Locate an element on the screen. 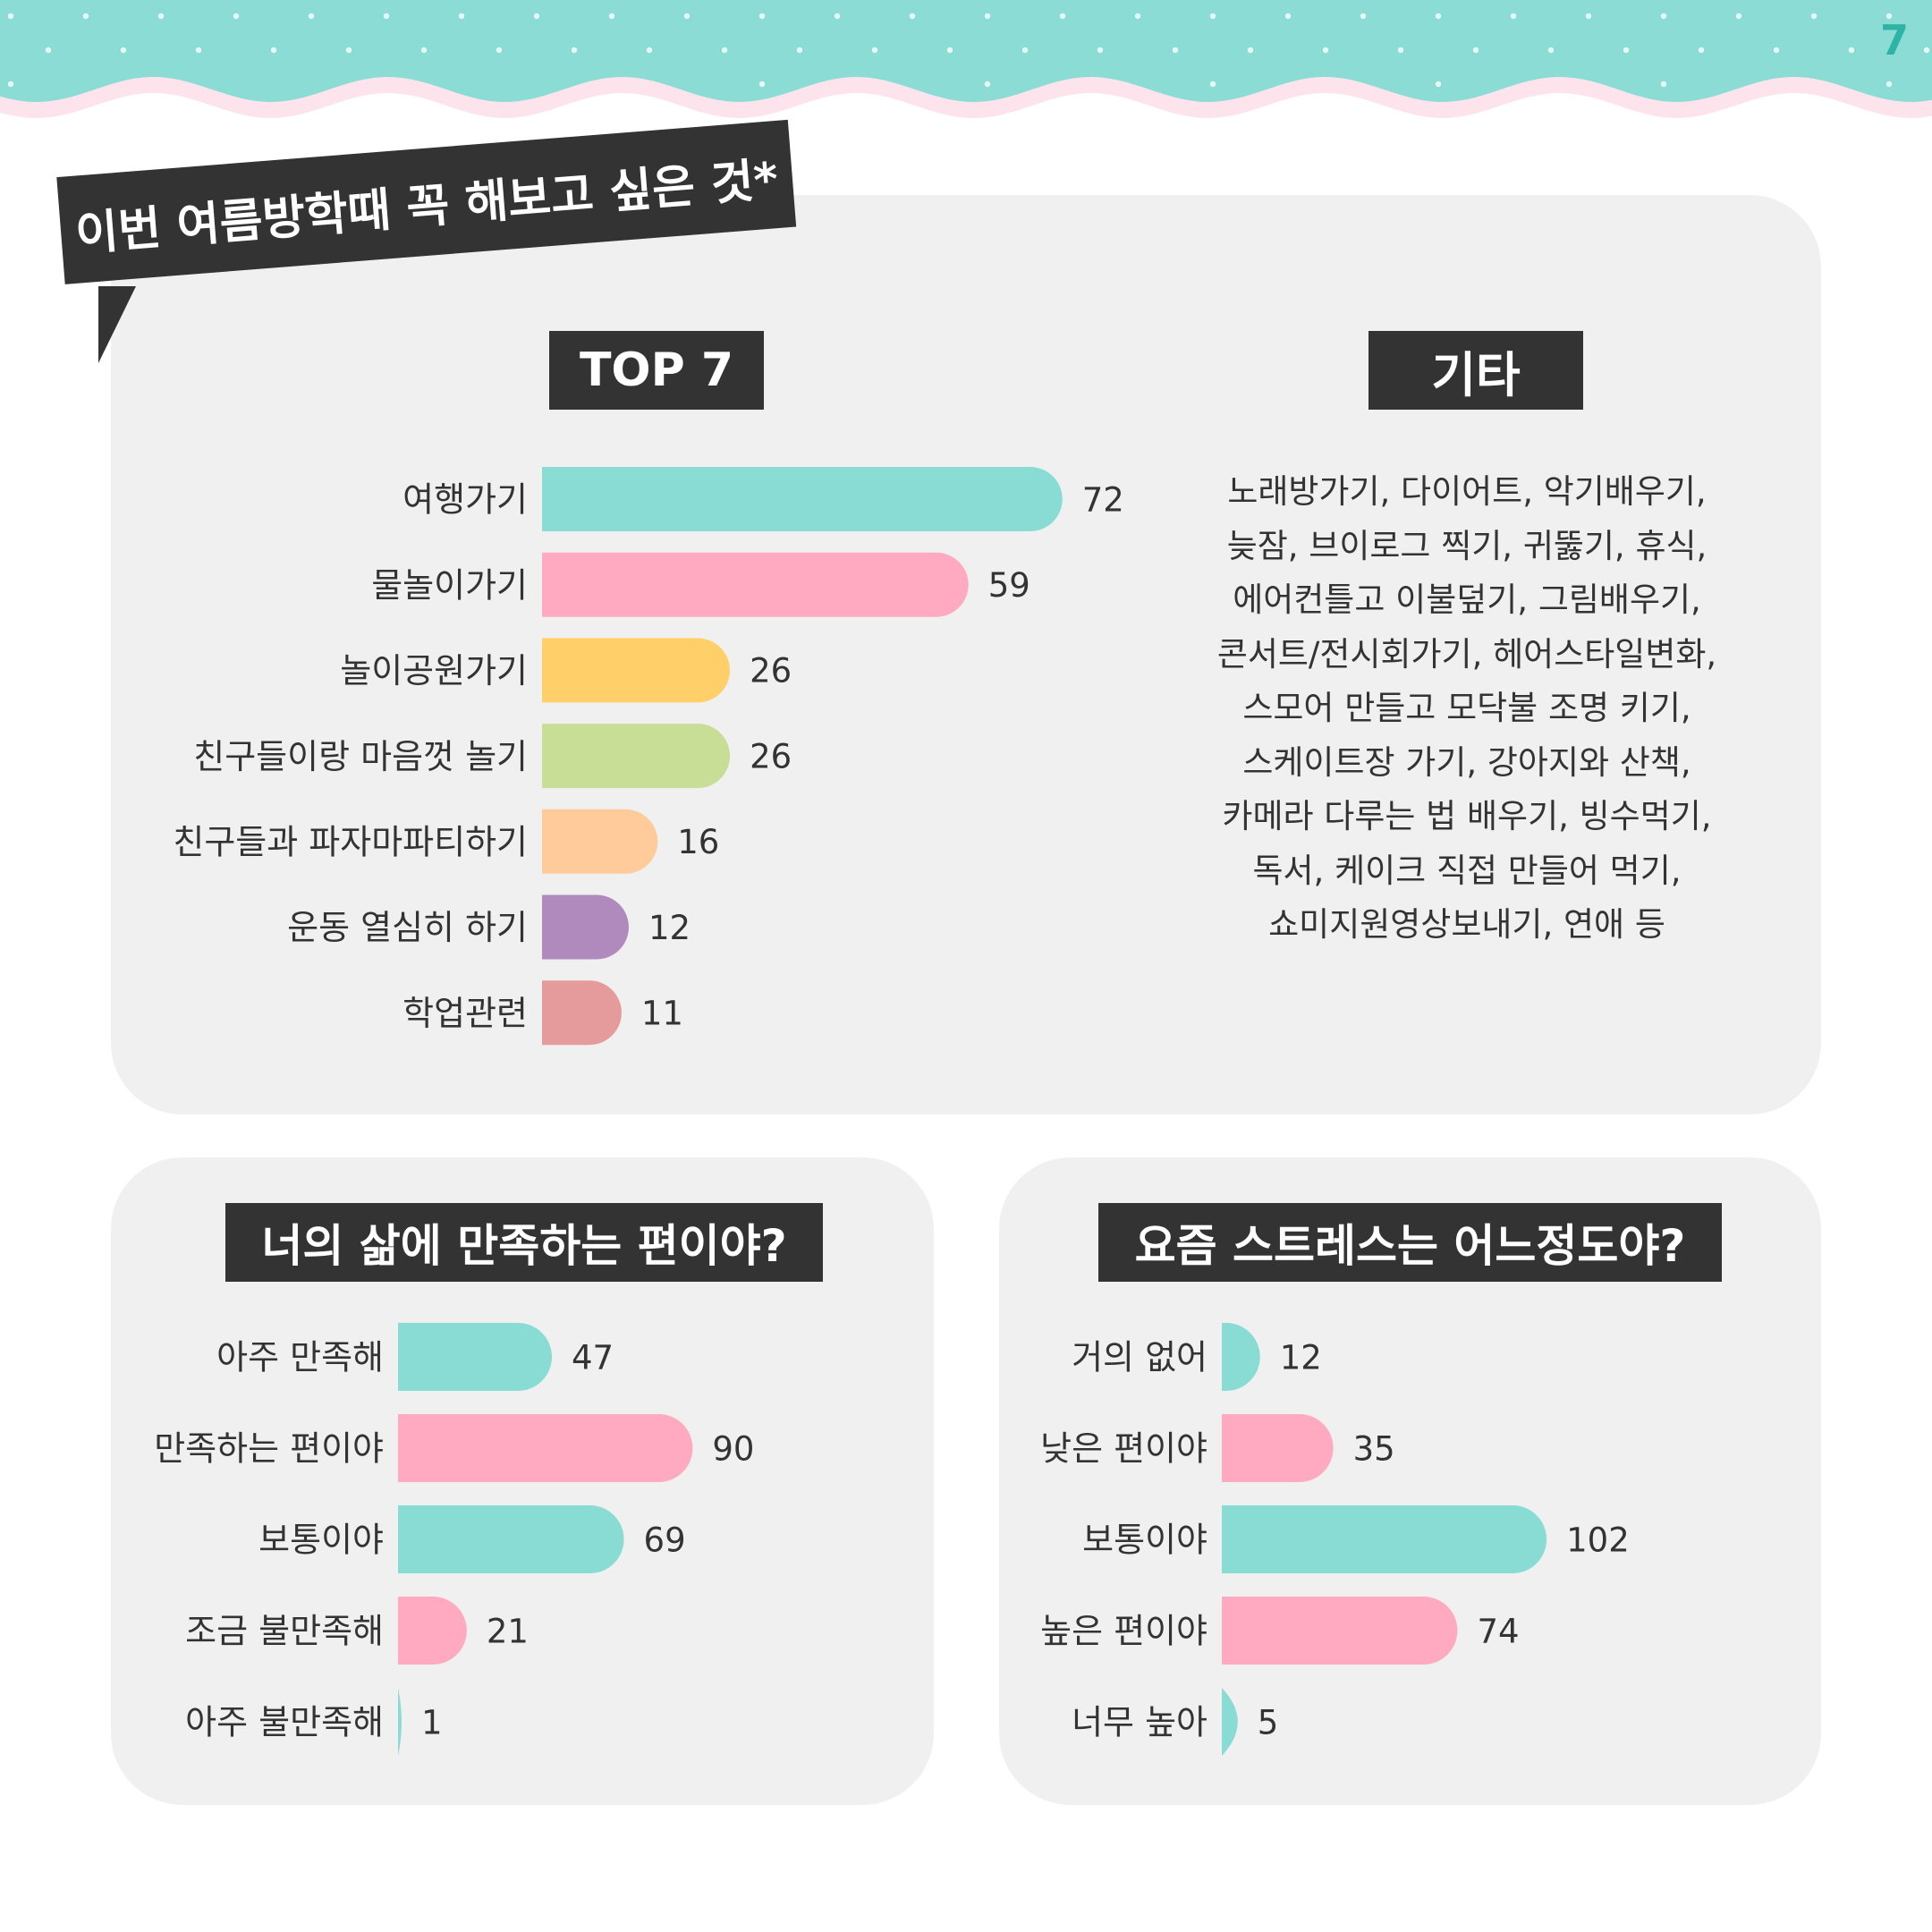 The width and height of the screenshot is (1932, 1932). etc-line: 콘서트/전시회가기, 헤어스타일변화, is located at coordinates (1466, 654).